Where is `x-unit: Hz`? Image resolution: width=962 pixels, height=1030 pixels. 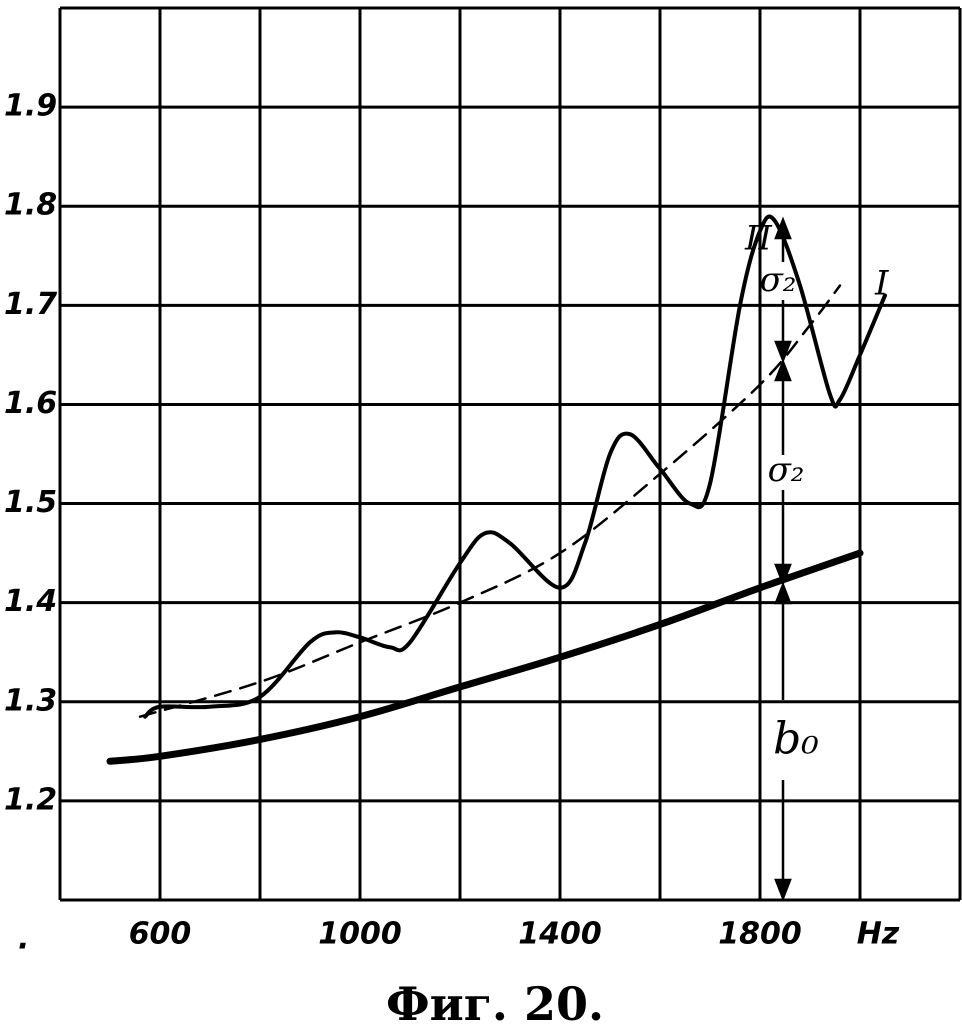 x-unit: Hz is located at coordinates (878, 934).